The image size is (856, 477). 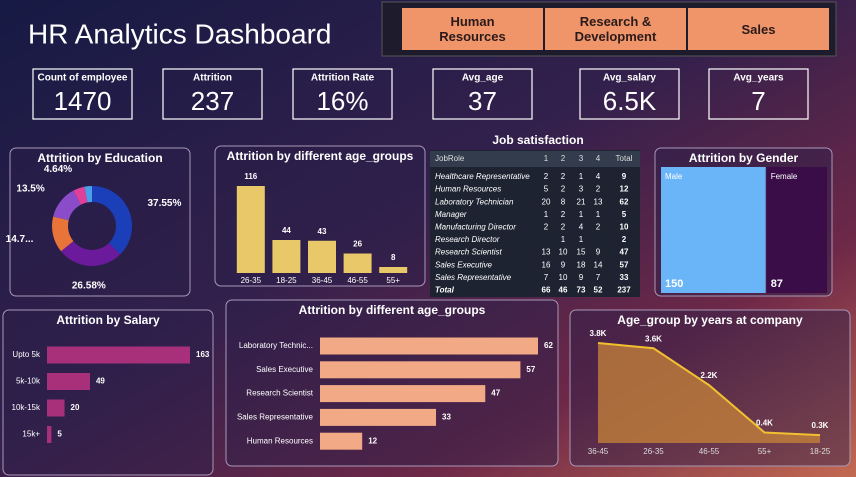 I want to click on kpi-label: Attrition, so click(x=212, y=78).